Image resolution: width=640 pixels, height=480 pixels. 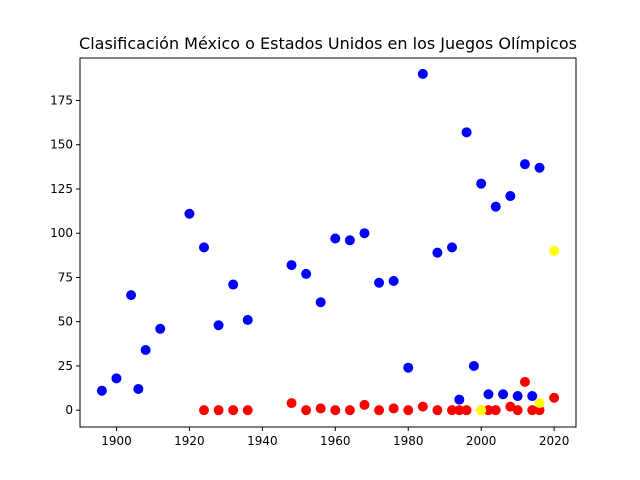 What do you see at coordinates (61, 145) in the screenshot?
I see `y-tick-label-6: 150` at bounding box center [61, 145].